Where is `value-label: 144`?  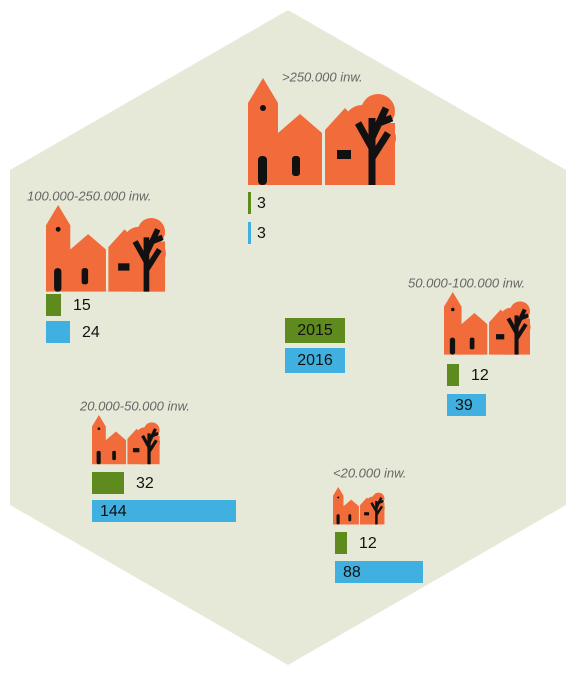 value-label: 144 is located at coordinates (113, 511).